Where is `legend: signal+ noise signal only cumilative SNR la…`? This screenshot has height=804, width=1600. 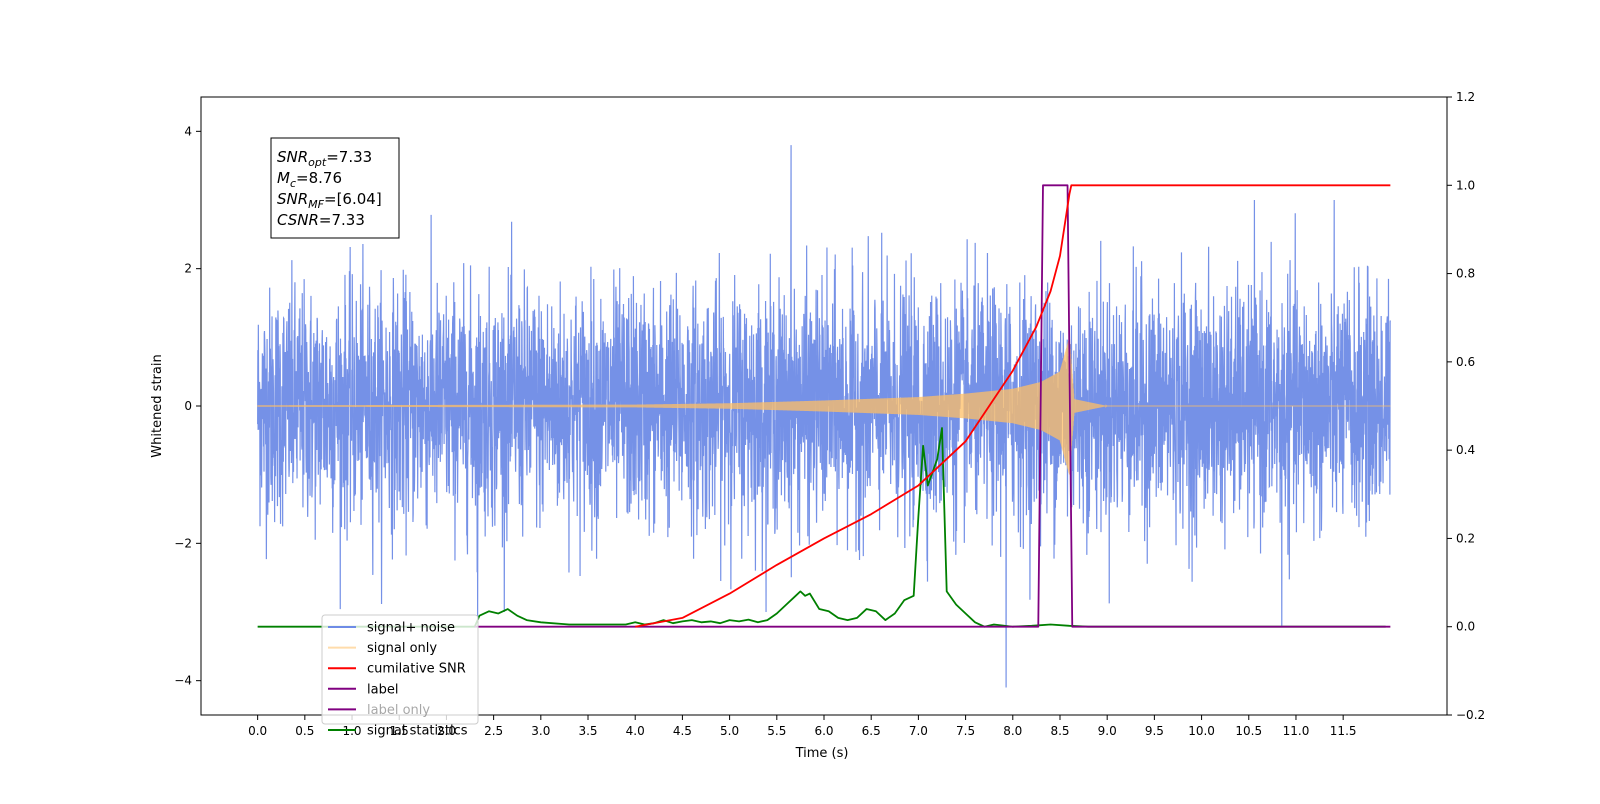
legend: signal+ noise signal only cumilative SNR la… is located at coordinates (400, 676).